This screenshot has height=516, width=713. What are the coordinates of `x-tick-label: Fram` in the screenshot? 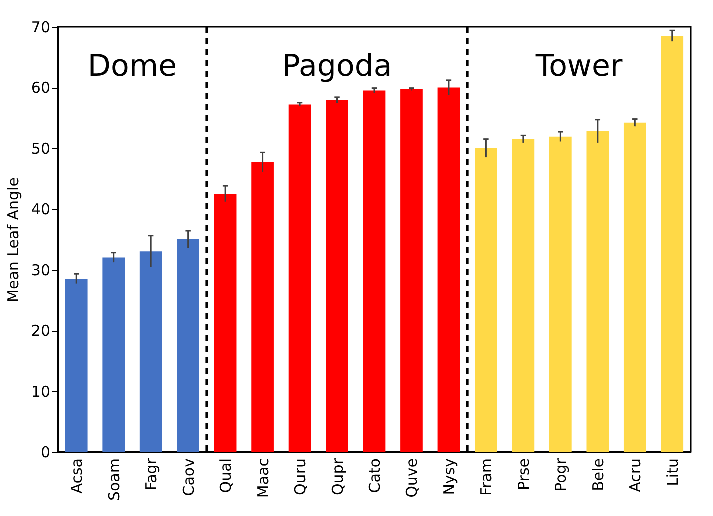 It's located at (487, 477).